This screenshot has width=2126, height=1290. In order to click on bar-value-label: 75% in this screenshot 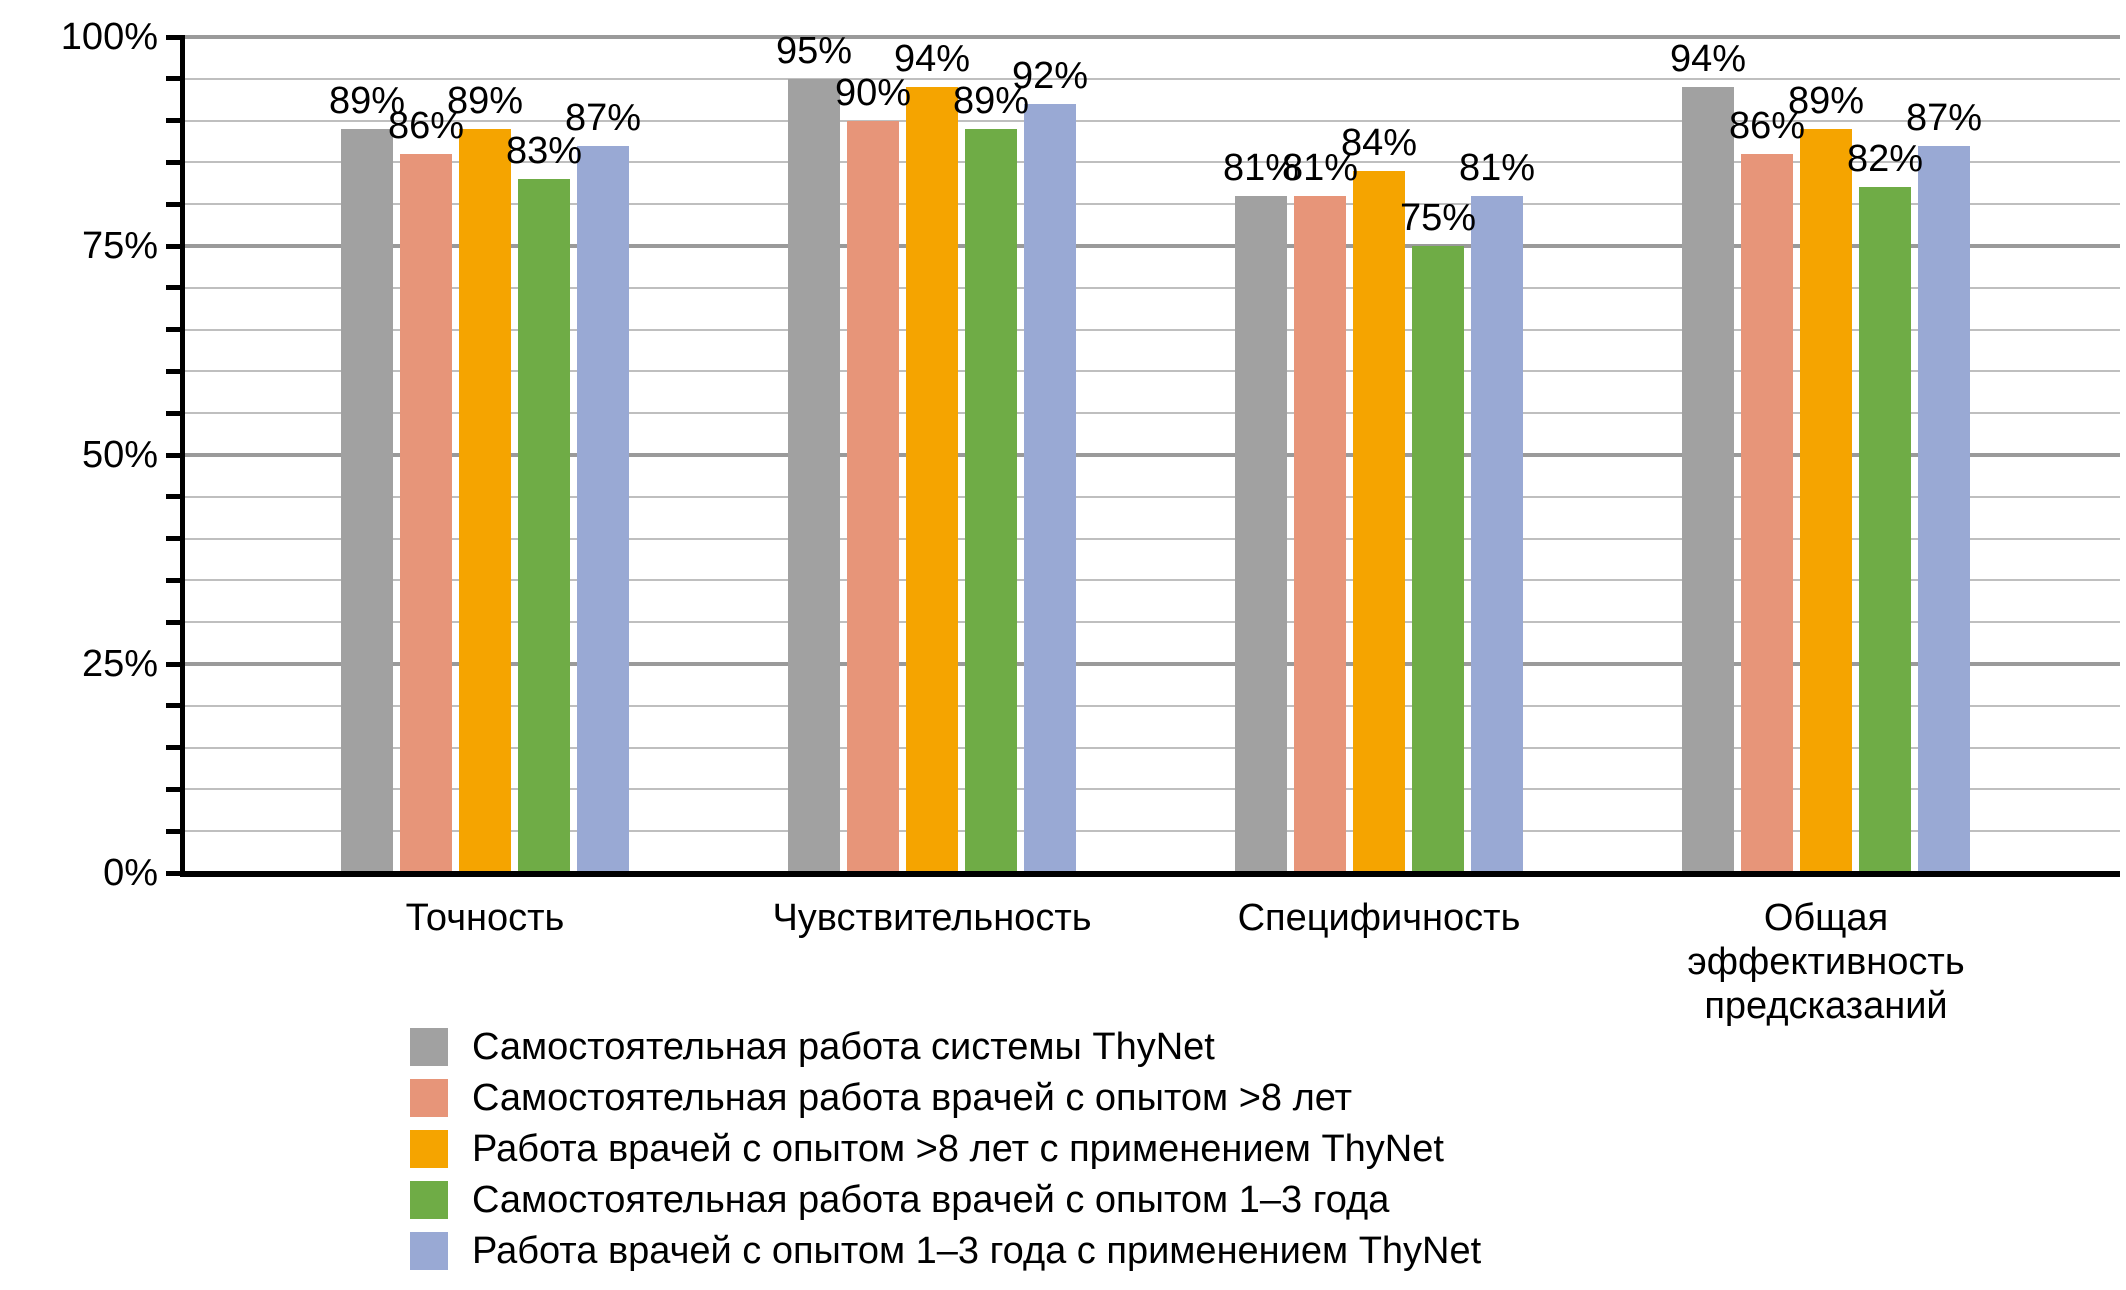, I will do `click(1438, 218)`.